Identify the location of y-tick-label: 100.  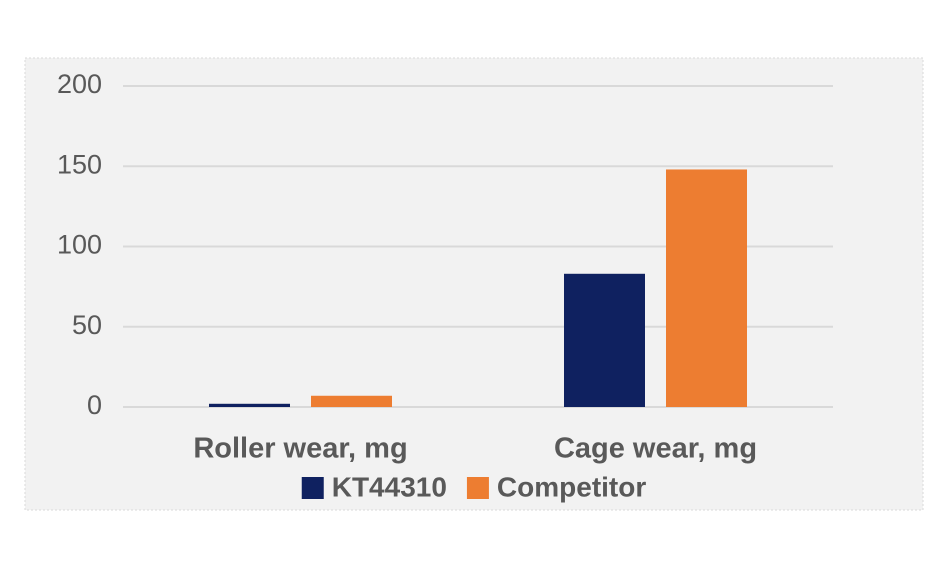
(79, 245).